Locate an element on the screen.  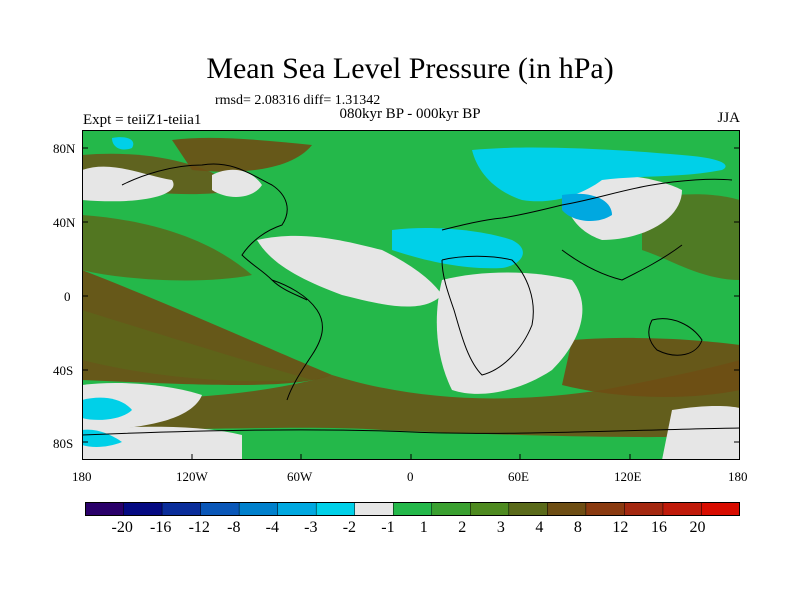
blue-central-asia is located at coordinates (587, 207).